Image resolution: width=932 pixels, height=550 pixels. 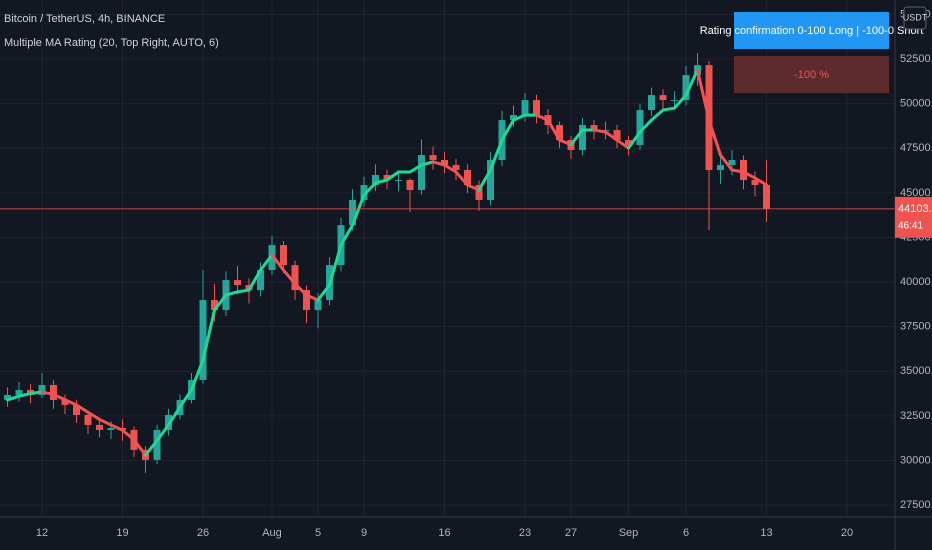 I want to click on rating-value-box, so click(x=811, y=74).